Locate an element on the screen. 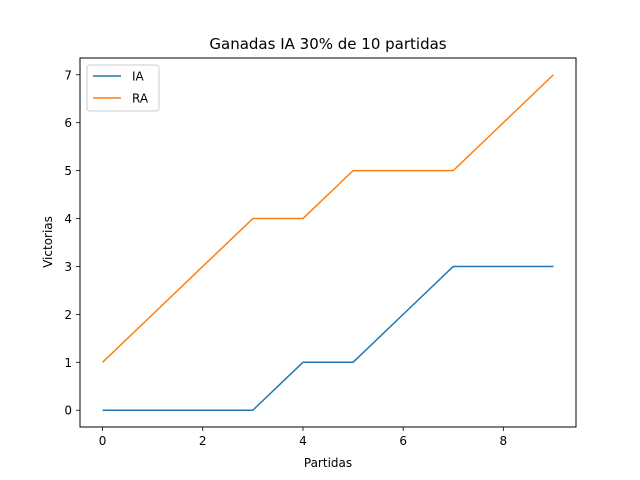  legend-label-ia: IA is located at coordinates (138, 77).